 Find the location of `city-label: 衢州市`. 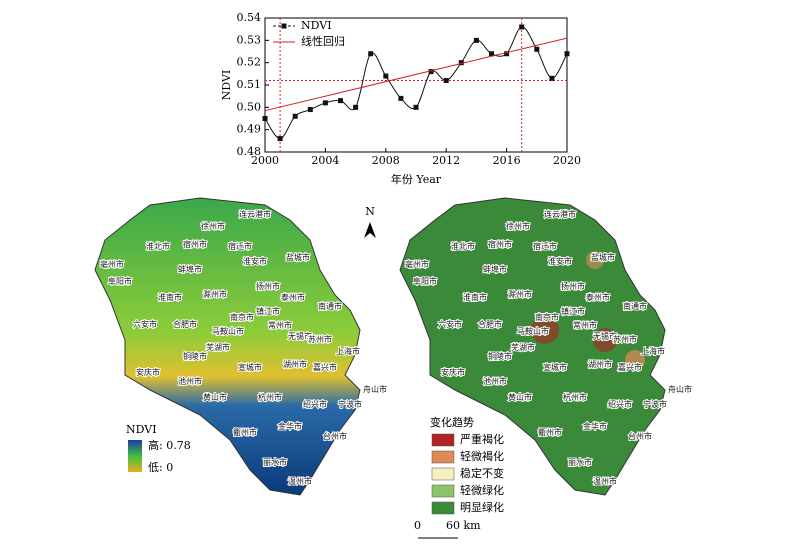

city-label: 衢州市 is located at coordinates (245, 432).